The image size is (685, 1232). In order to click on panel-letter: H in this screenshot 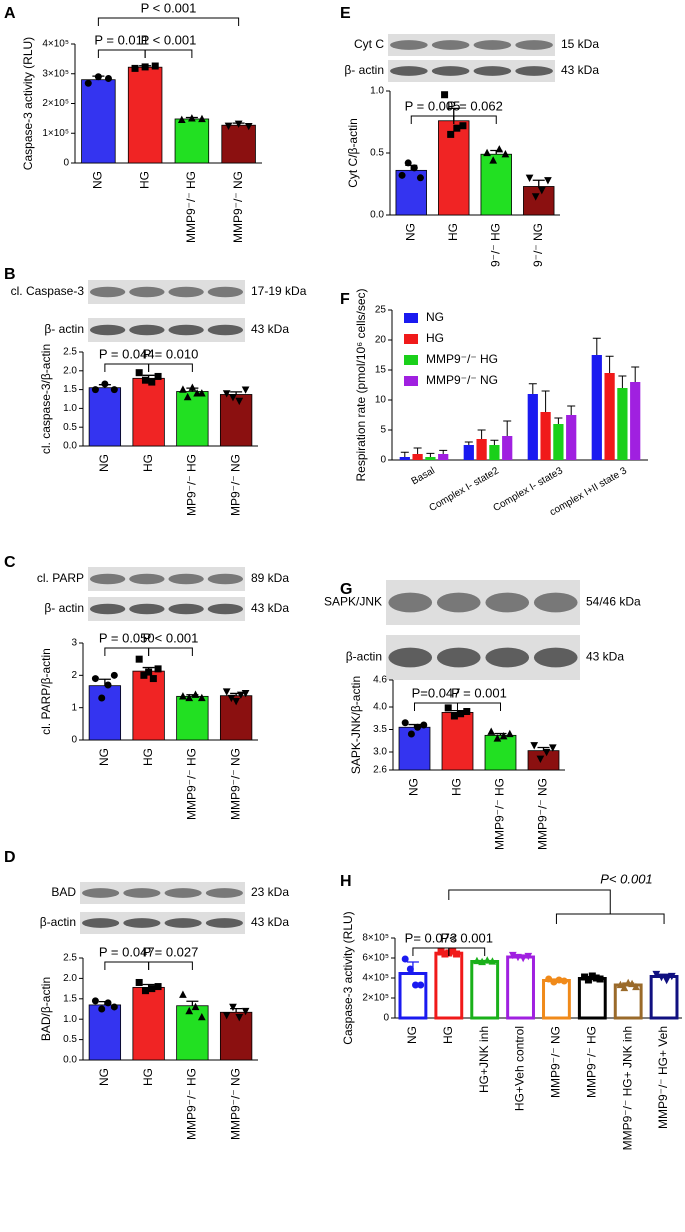, I will do `click(346, 881)`.